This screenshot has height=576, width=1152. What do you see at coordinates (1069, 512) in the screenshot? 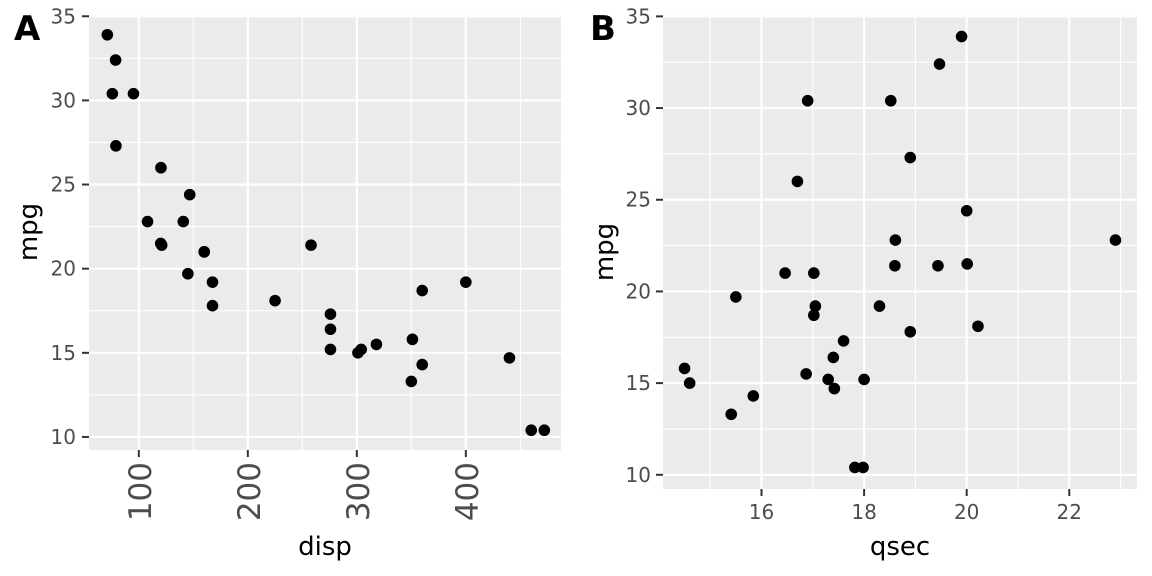
I see `x-tick-label: 22` at bounding box center [1069, 512].